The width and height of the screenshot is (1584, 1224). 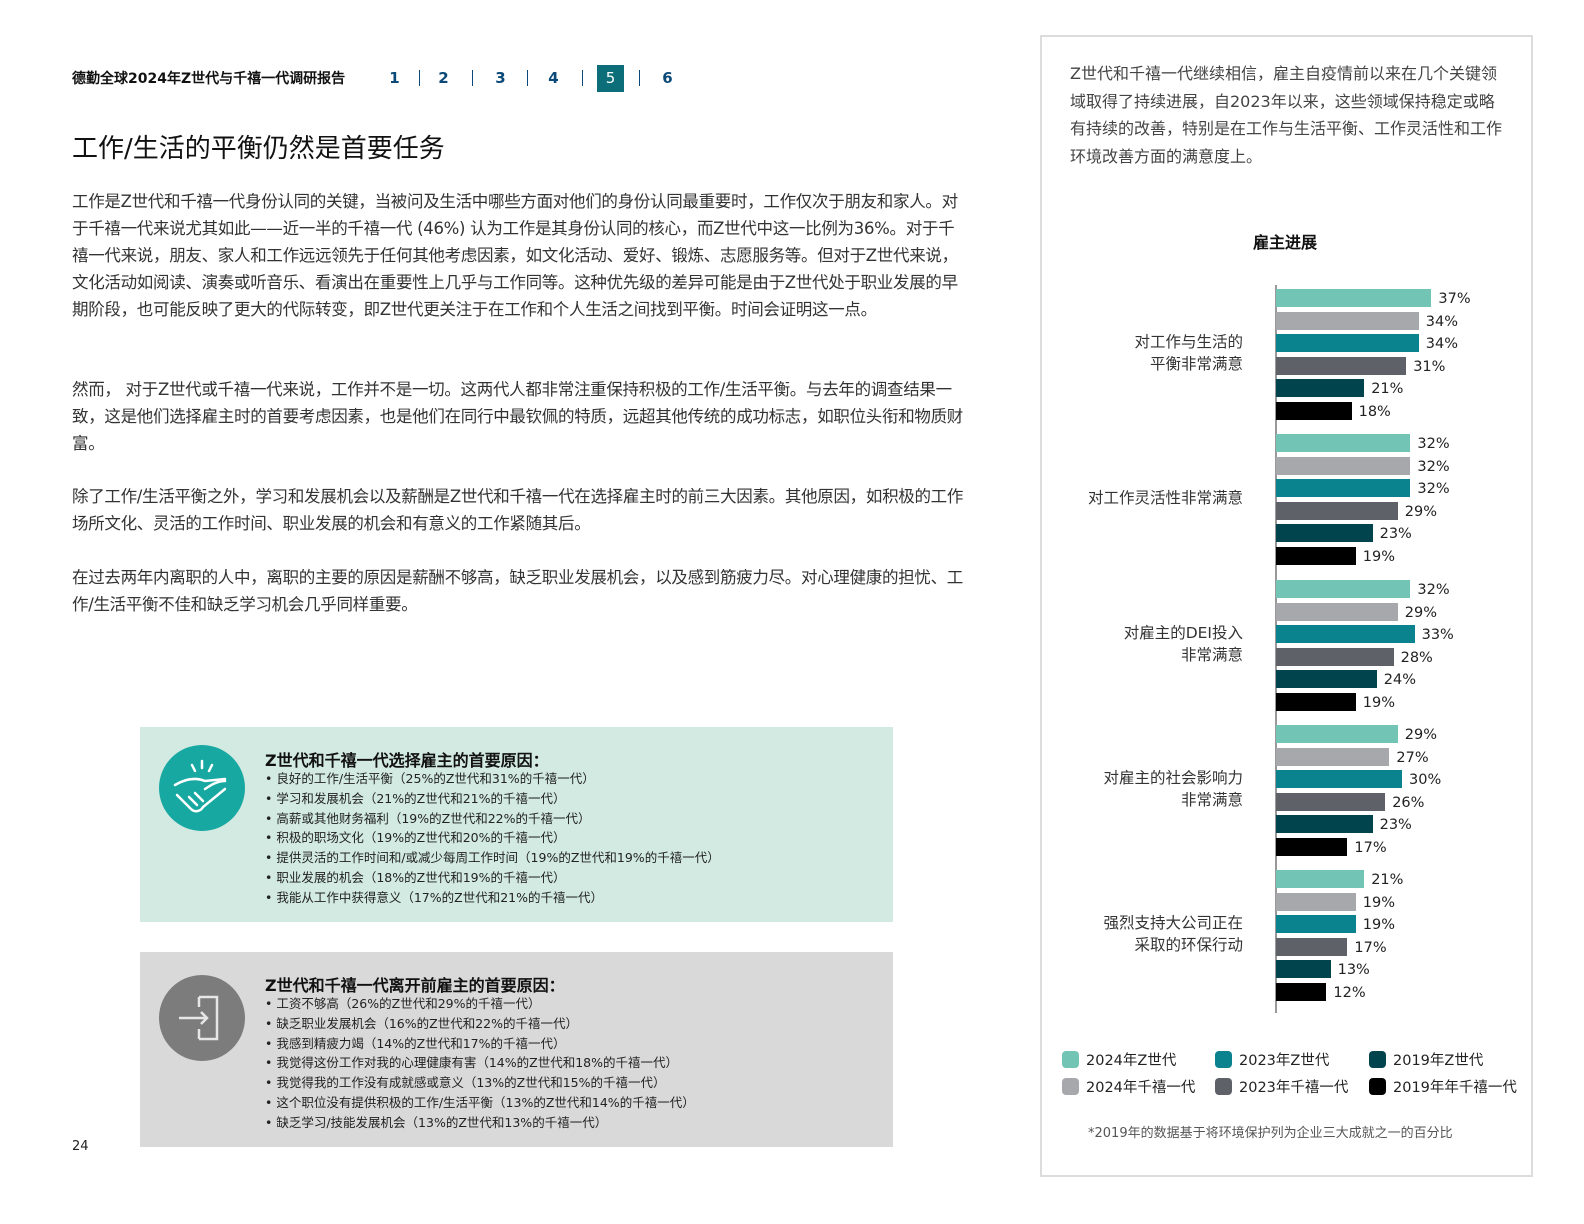 I want to click on chart-axis, so click(x=1276, y=649).